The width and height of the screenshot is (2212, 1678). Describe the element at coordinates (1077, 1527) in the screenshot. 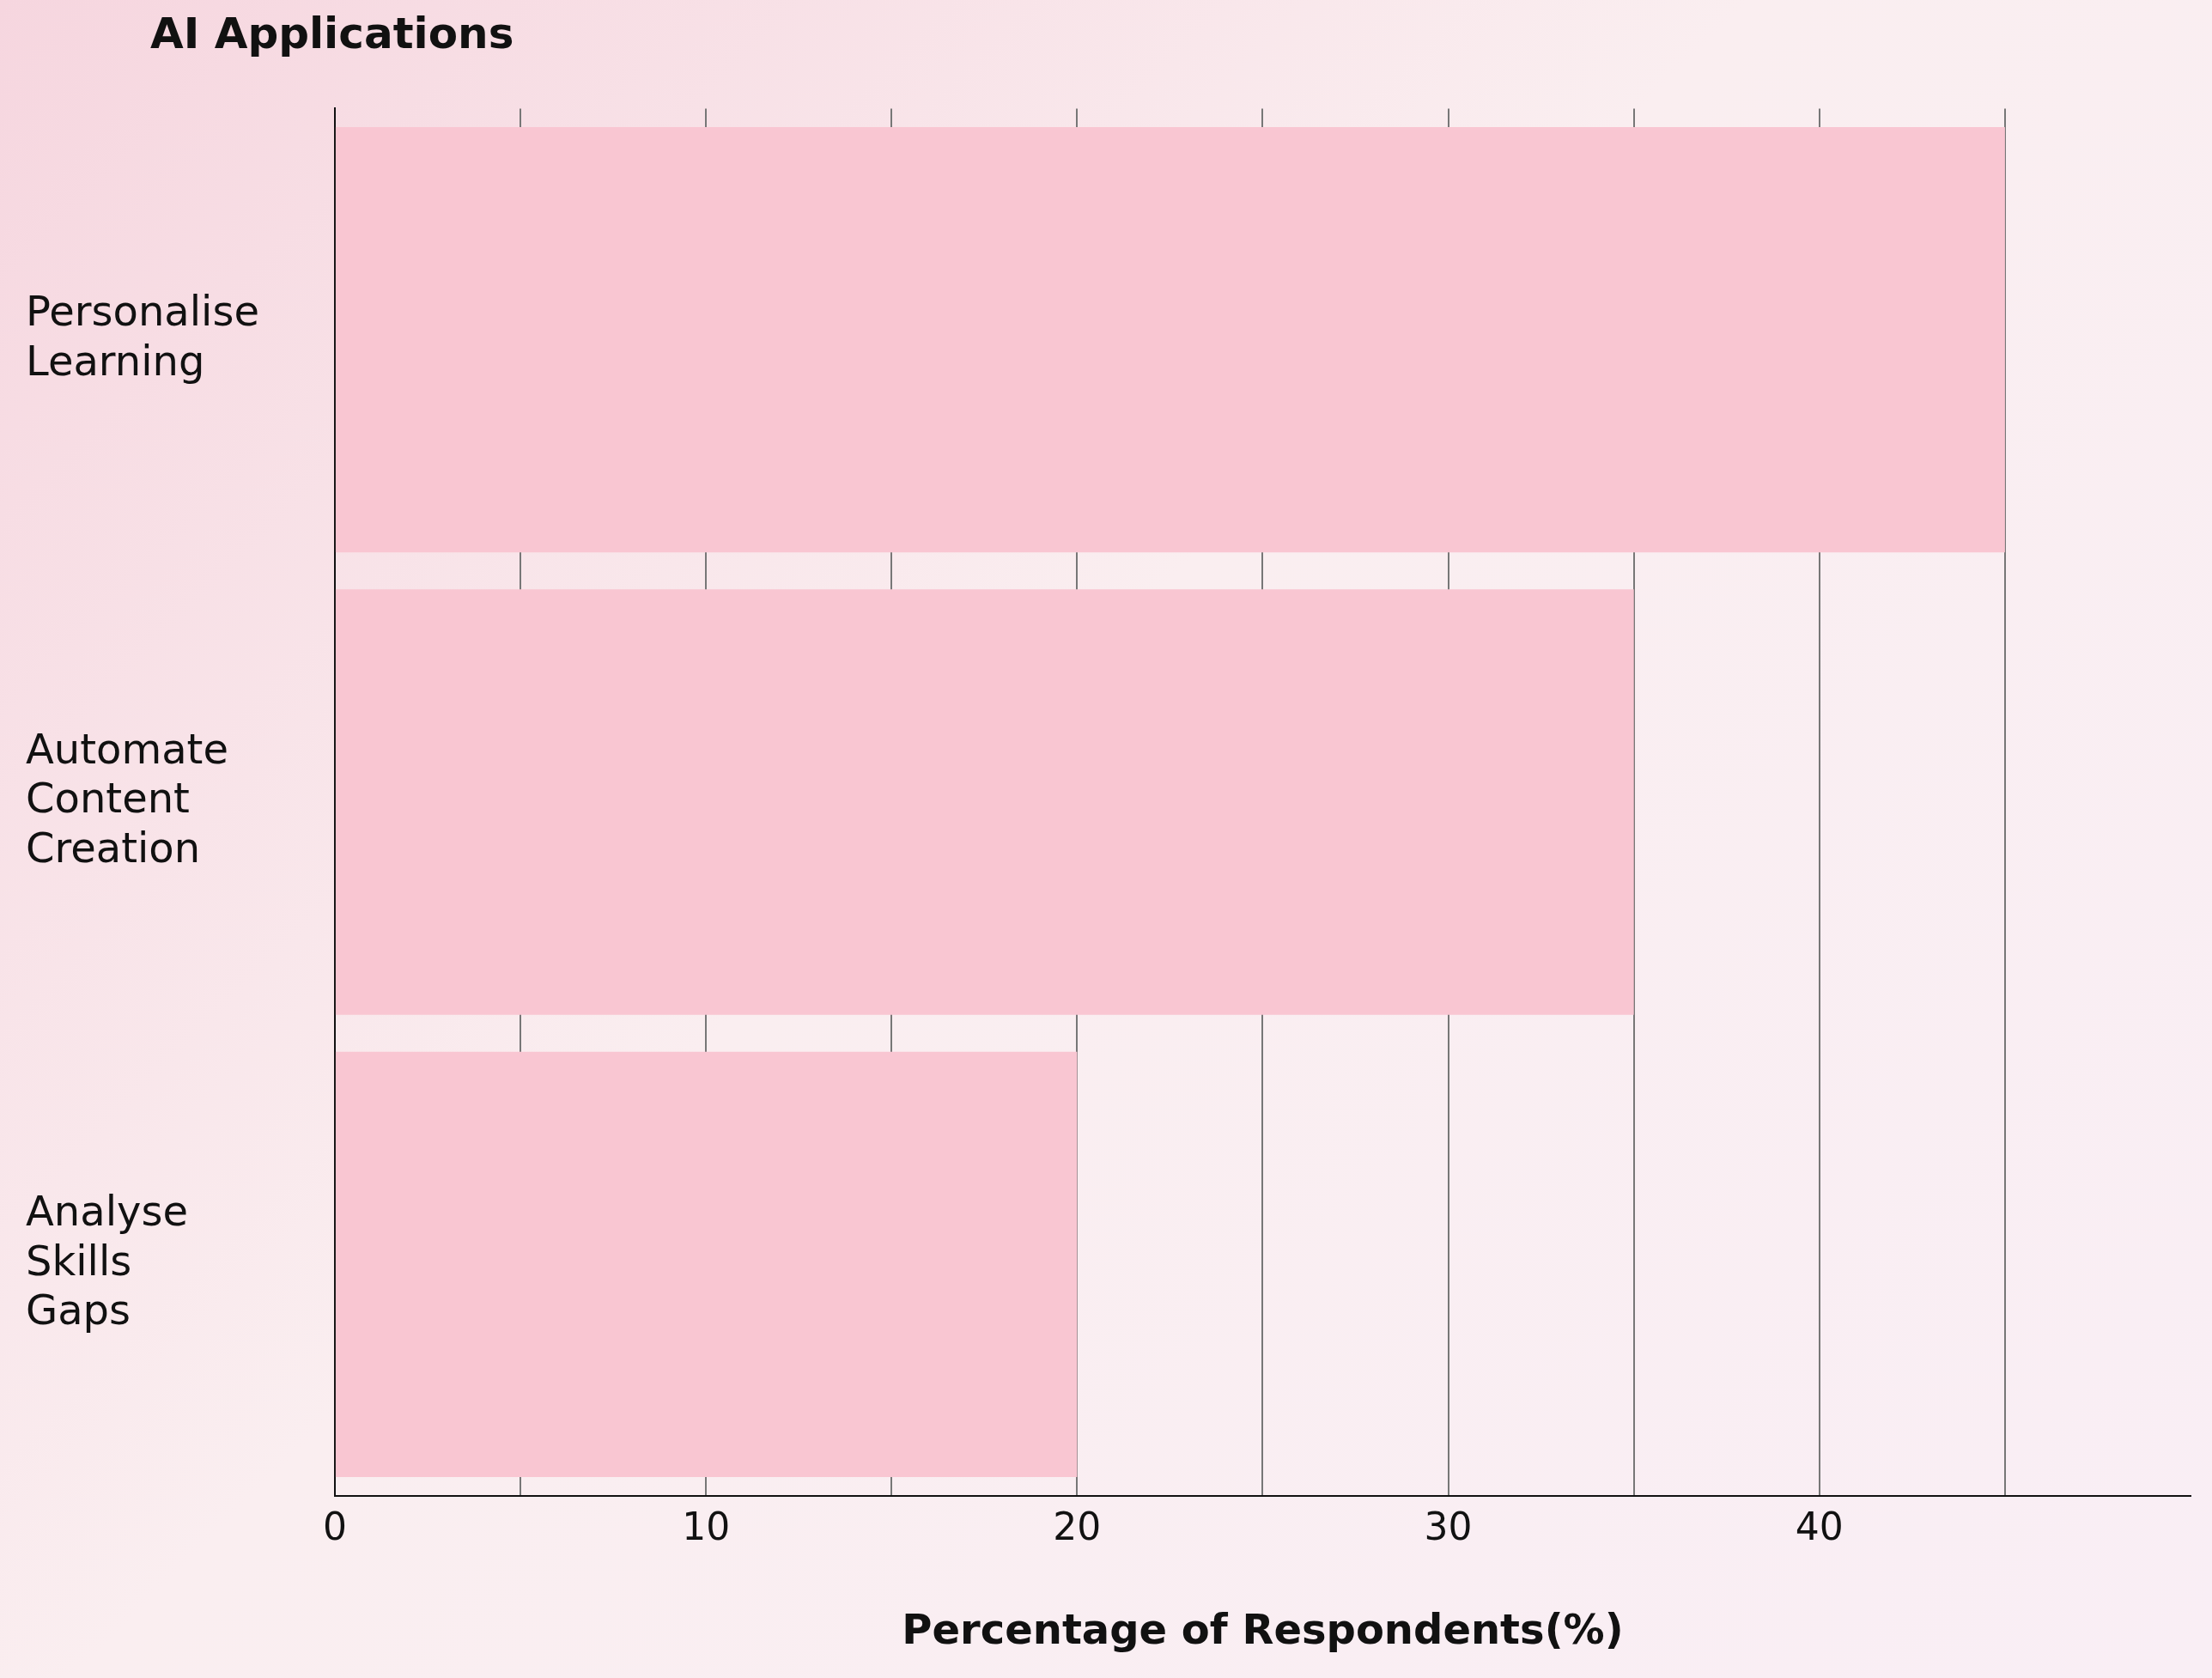

I see `x-tick-label: 20` at that location.